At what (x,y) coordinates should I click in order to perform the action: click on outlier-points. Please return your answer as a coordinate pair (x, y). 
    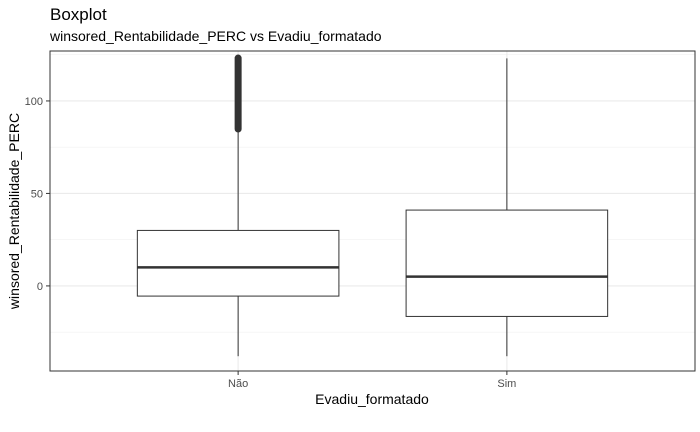
    Looking at the image, I should click on (238, 93).